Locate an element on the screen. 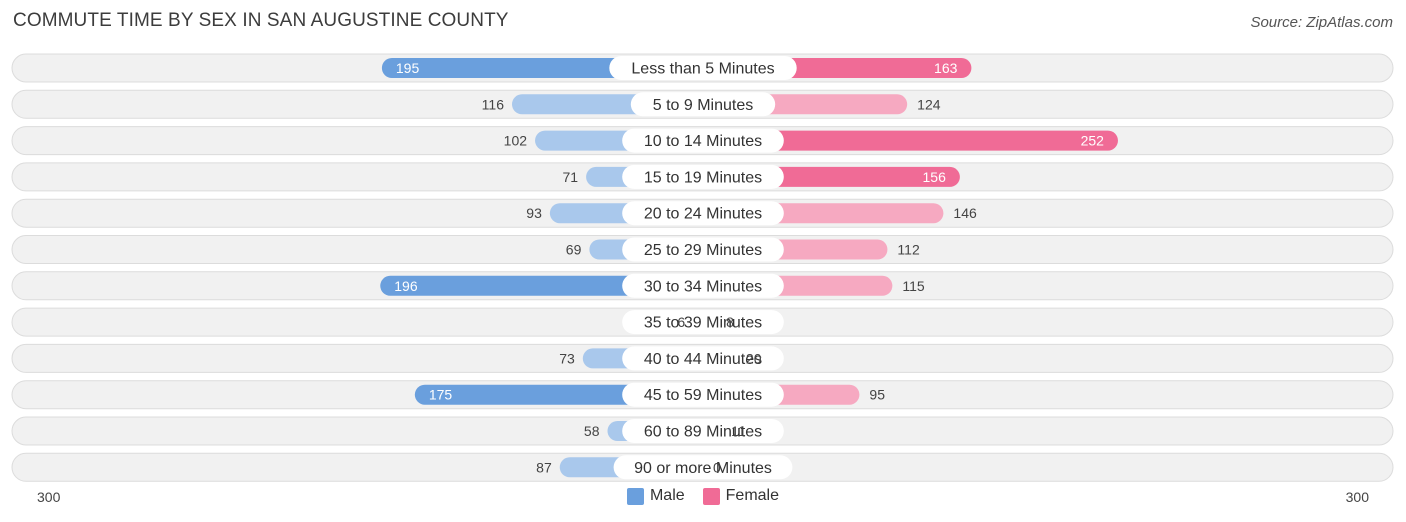 This screenshot has width=1406, height=522. legend: Male Female is located at coordinates (703, 496).